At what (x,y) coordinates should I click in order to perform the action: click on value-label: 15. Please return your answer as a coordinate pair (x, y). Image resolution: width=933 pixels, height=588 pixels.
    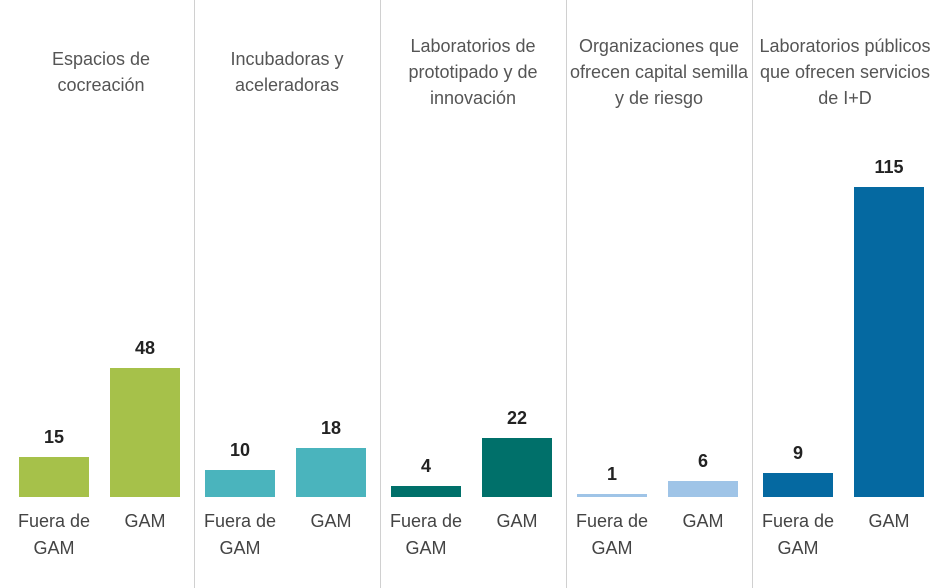
    Looking at the image, I should click on (54, 436).